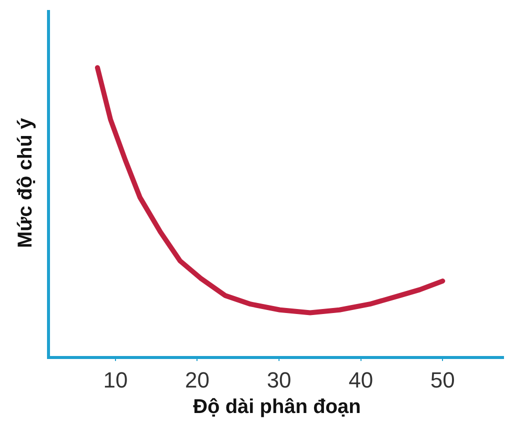  What do you see at coordinates (115, 379) in the screenshot?
I see `x-tick-label: 10` at bounding box center [115, 379].